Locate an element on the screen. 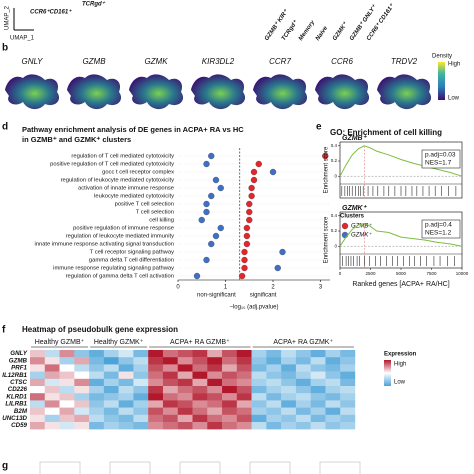 This screenshot has width=474, height=474. x-tick-label: 7500 is located at coordinates (431, 273).